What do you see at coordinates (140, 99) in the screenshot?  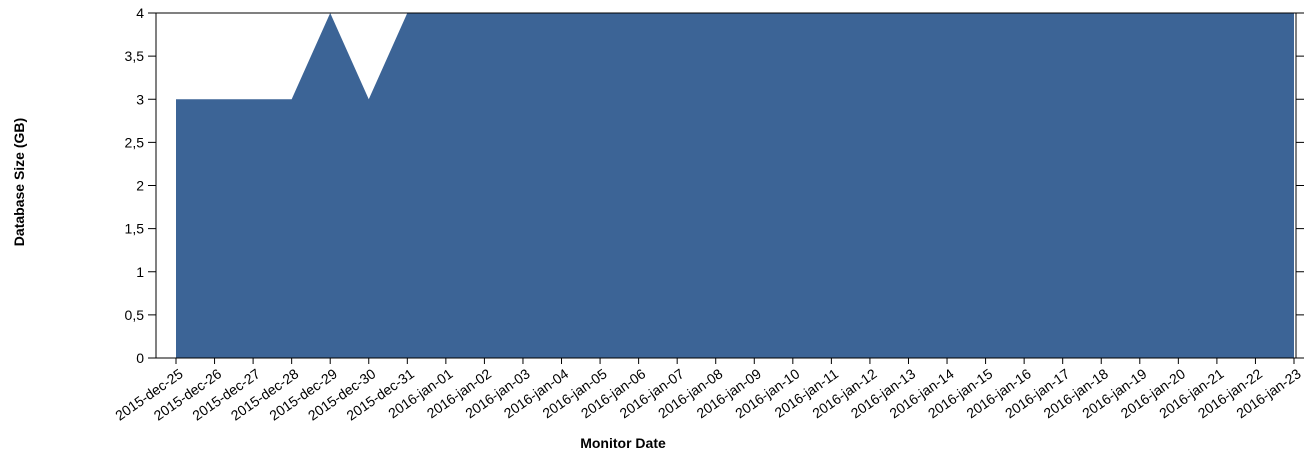 I see `y-tick-label: 3` at bounding box center [140, 99].